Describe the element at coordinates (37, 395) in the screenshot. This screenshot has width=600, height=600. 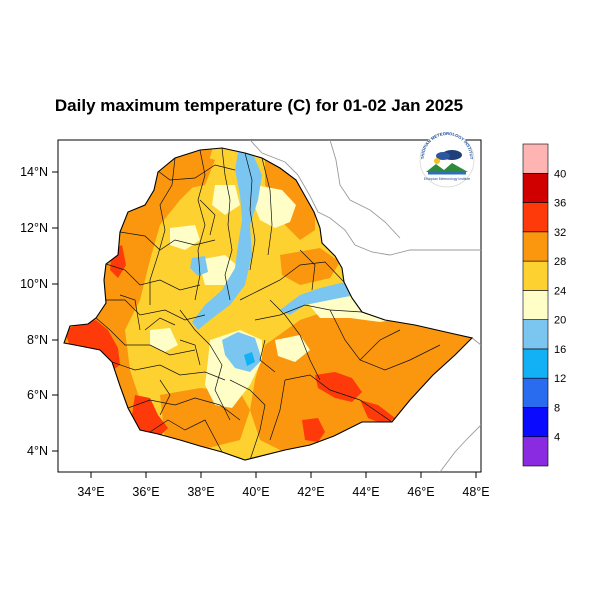
I see `y-tick-label: 6°N` at that location.